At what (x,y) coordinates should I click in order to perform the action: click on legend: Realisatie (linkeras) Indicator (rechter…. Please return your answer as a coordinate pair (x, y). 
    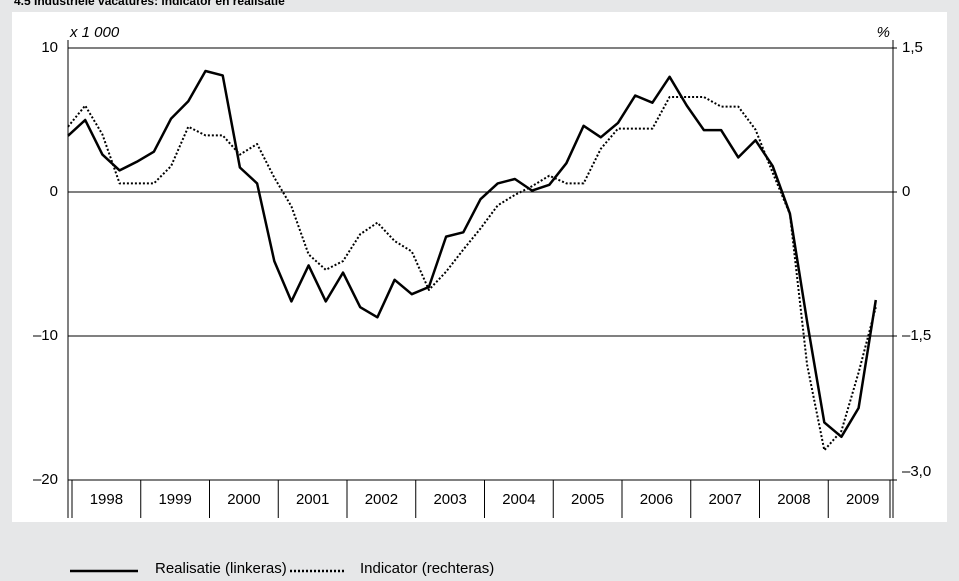
    Looking at the image, I should click on (282, 568).